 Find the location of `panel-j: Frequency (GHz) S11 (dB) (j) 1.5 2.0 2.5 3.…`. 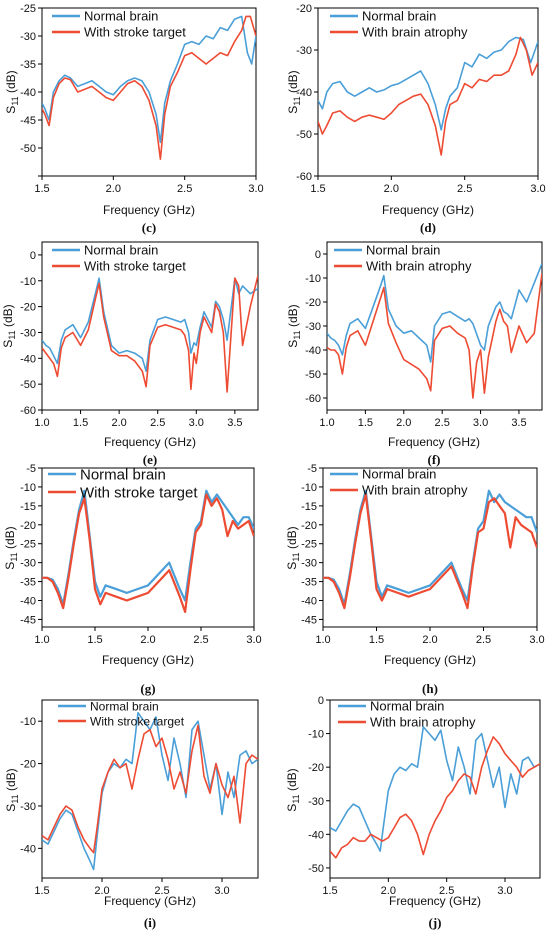

panel-j: Frequency (GHz) S11 (dB) (j) 1.5 2.0 2.5 3.… is located at coordinates (413, 812).